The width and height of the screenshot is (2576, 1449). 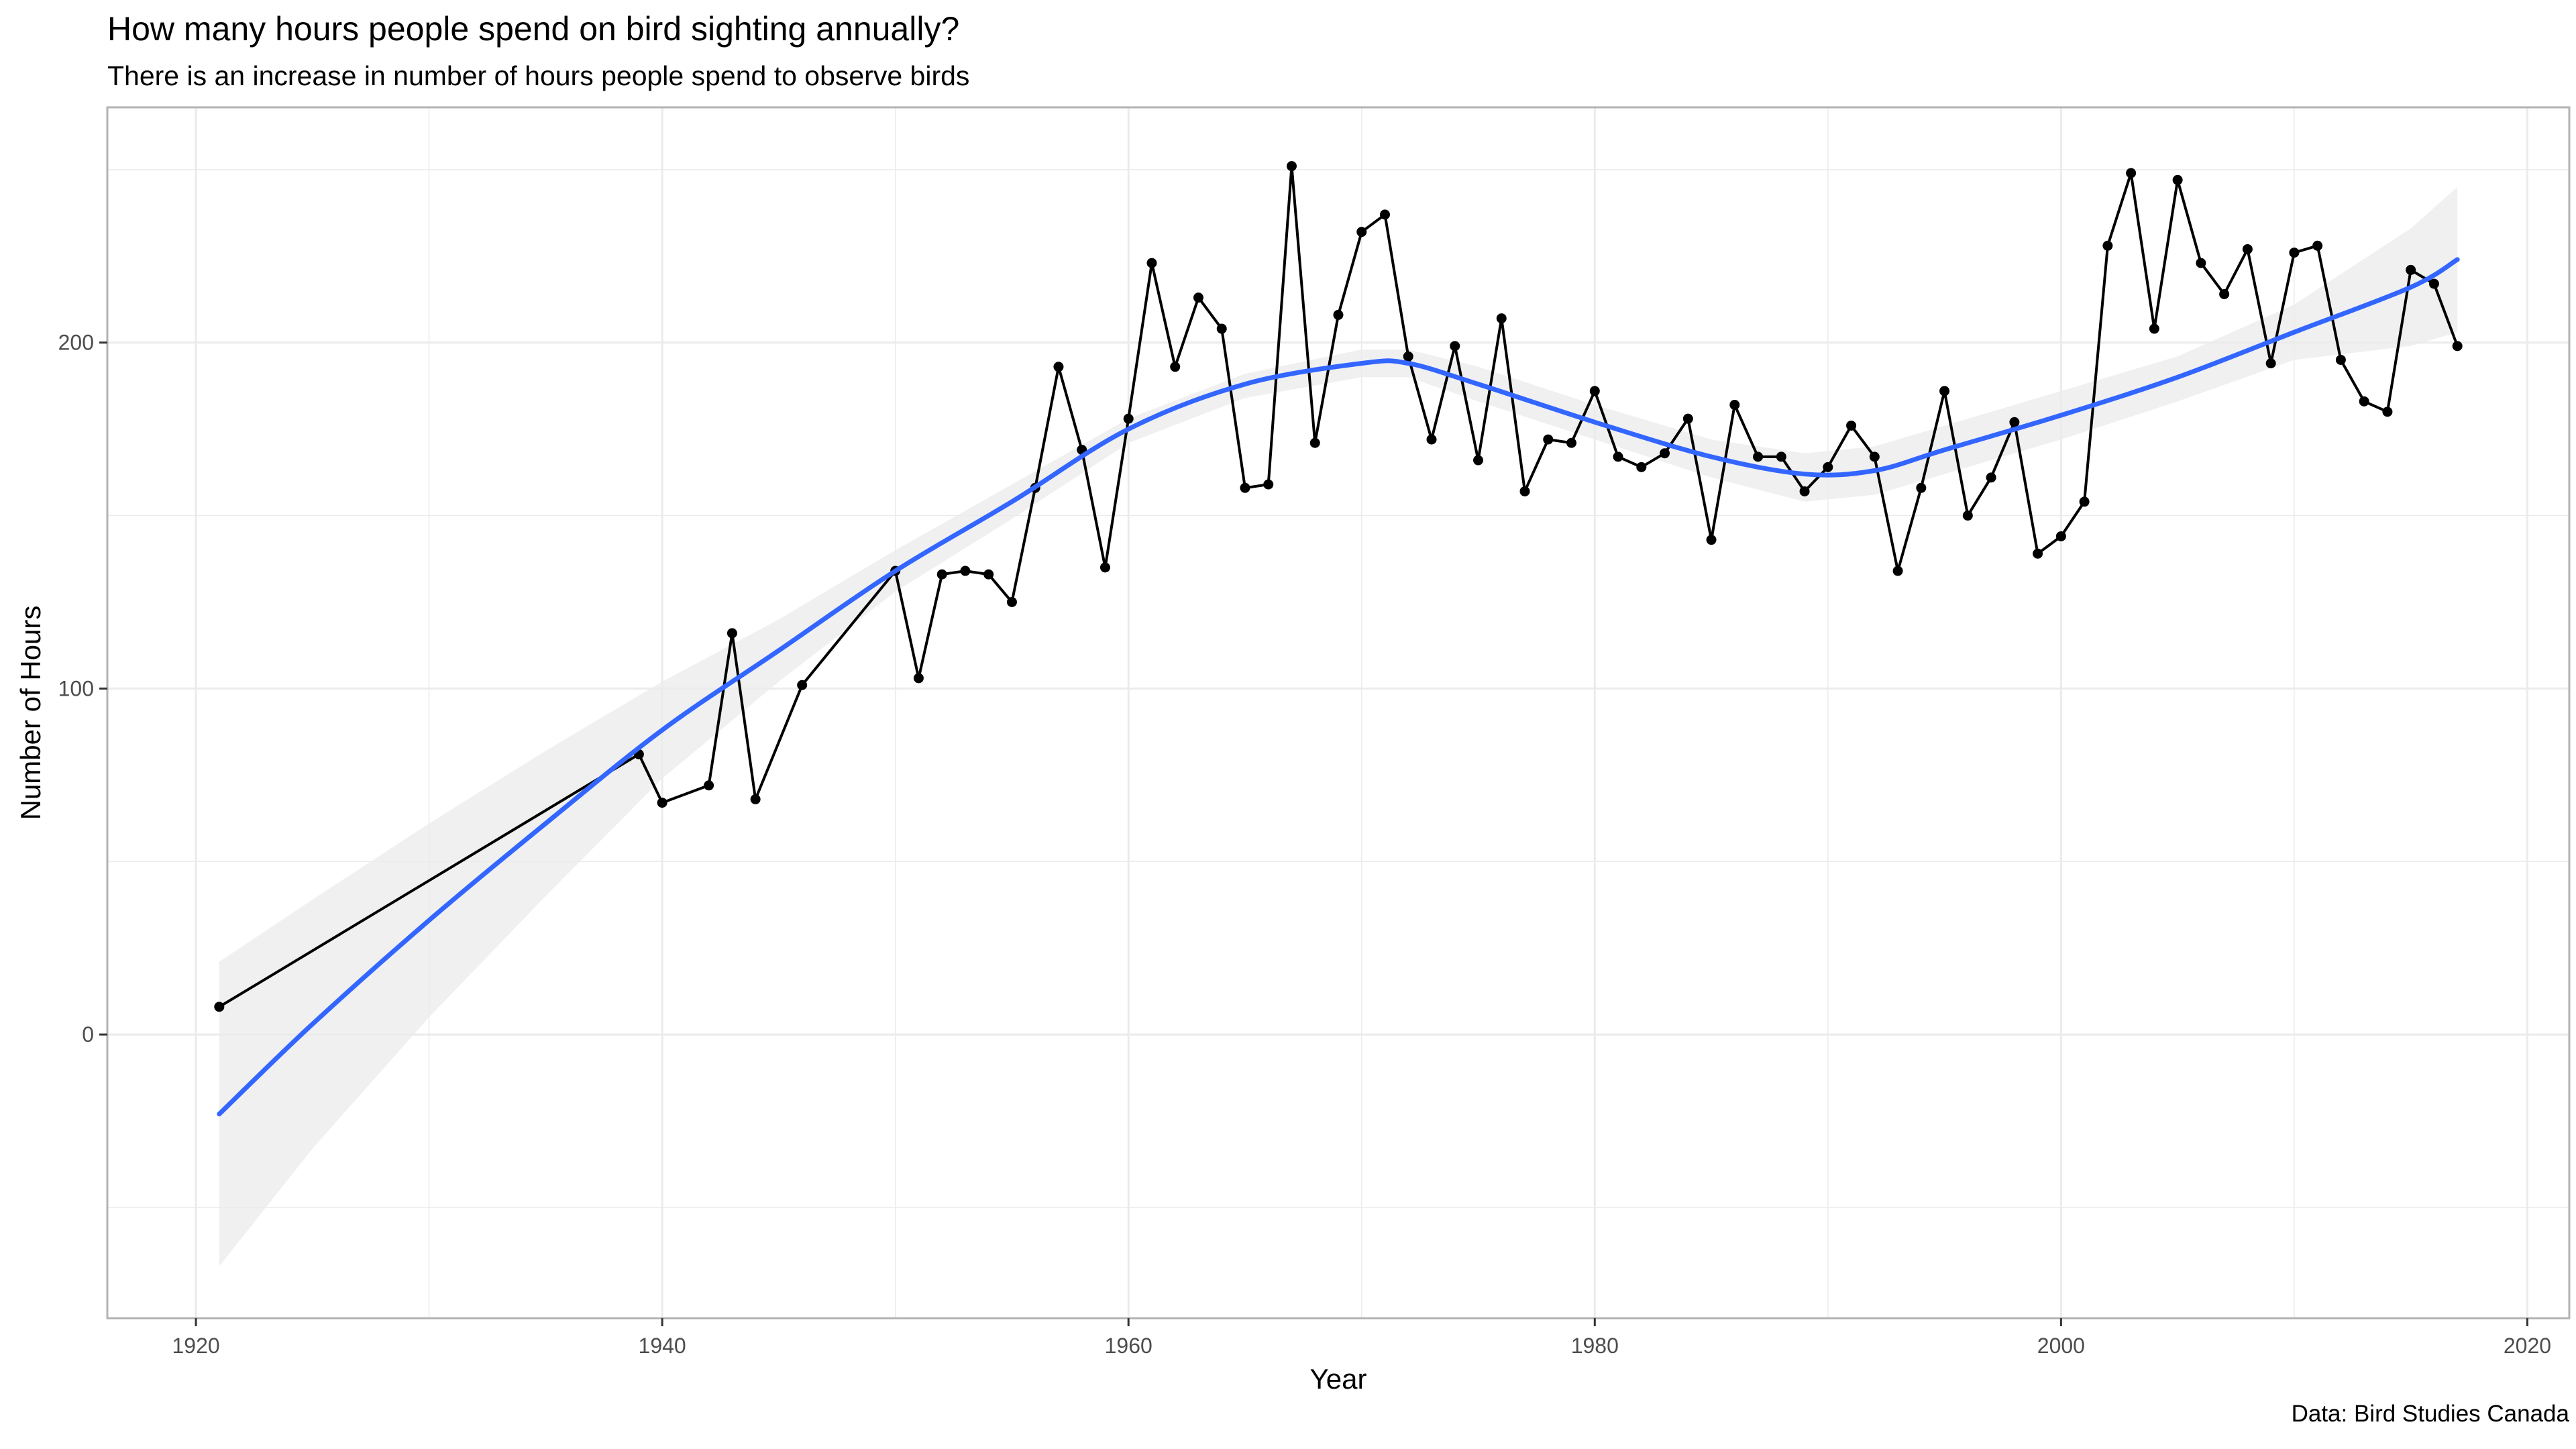 I want to click on x-tick-label: 1960, so click(x=1128, y=1346).